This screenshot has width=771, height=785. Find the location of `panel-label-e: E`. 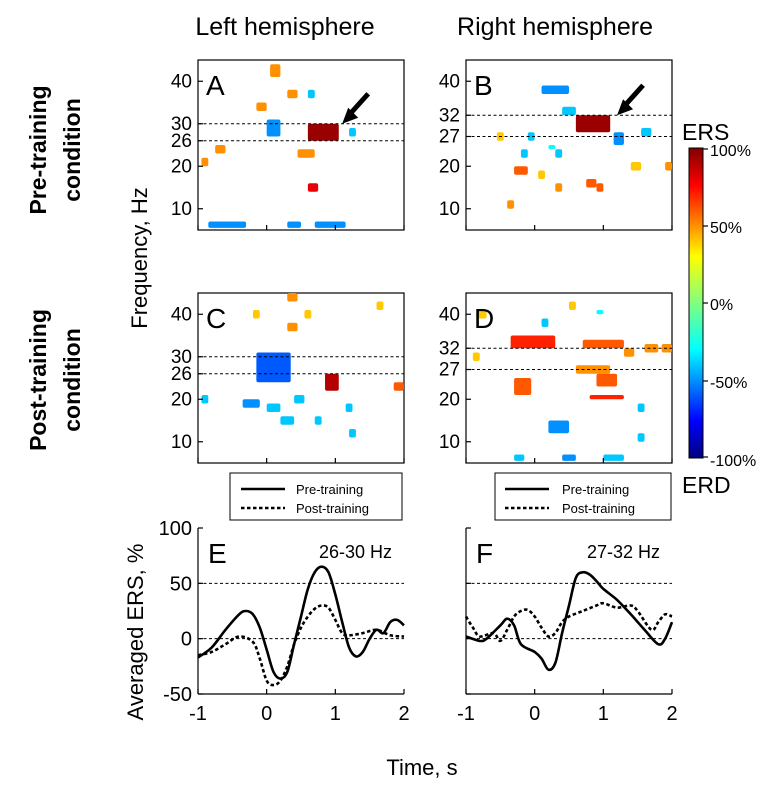

panel-label-e: E is located at coordinates (217, 553).